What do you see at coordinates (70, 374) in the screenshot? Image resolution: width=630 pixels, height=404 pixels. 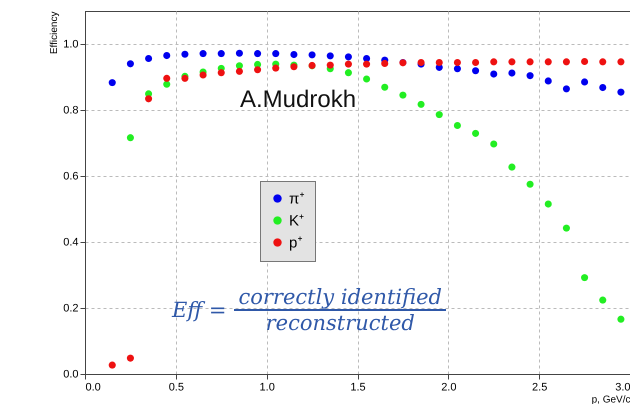 I see `y-tick-label: 0.0` at bounding box center [70, 374].